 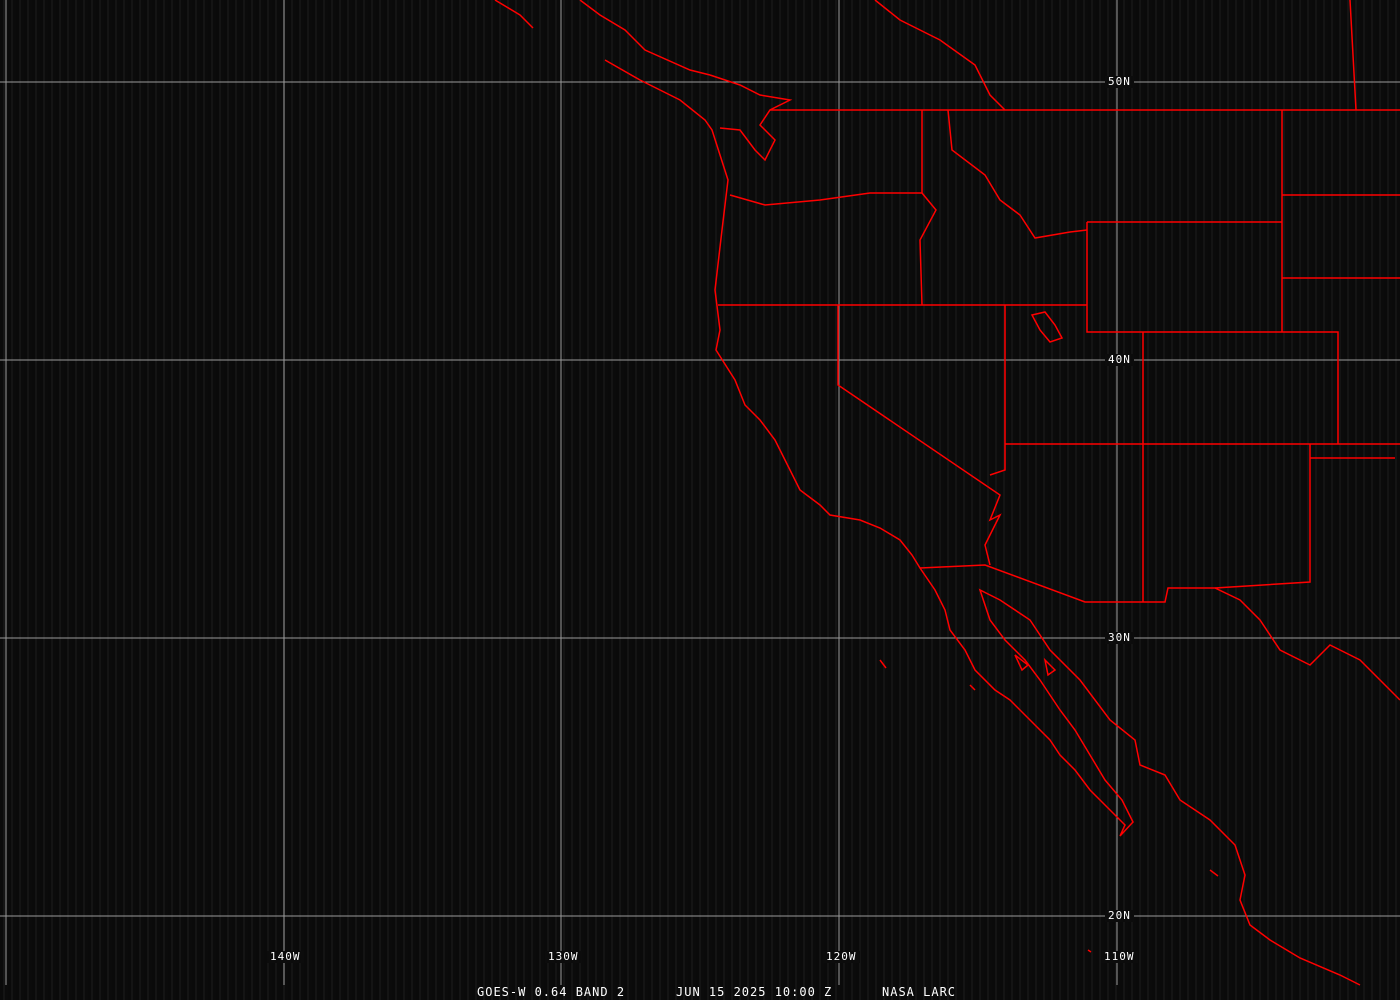 I want to click on washington-oregon-border, so click(x=833, y=249).